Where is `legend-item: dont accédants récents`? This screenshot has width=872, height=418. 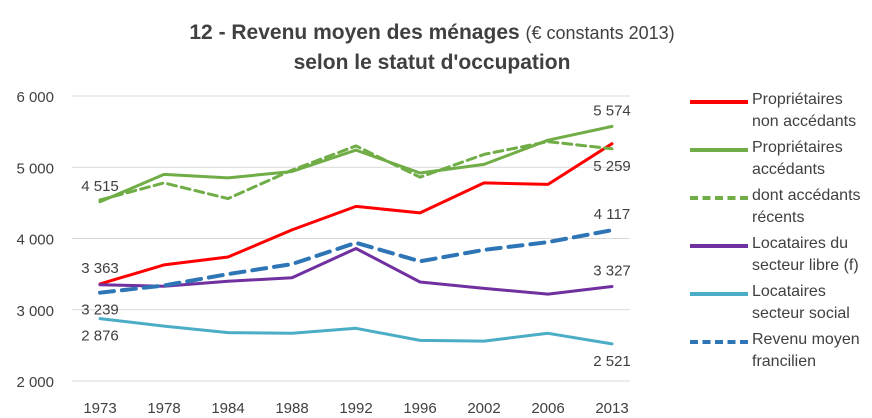
legend-item: dont accédants récents is located at coordinates (780, 209).